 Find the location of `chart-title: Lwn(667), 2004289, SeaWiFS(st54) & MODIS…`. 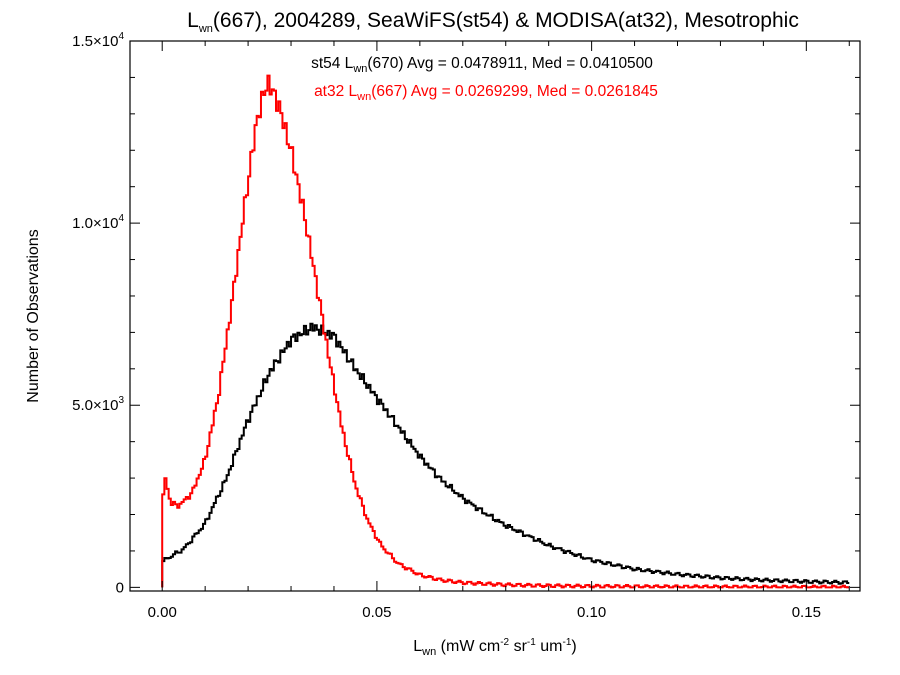

chart-title: Lwn(667), 2004289, SeaWiFS(st54) & MODIS… is located at coordinates (493, 22).